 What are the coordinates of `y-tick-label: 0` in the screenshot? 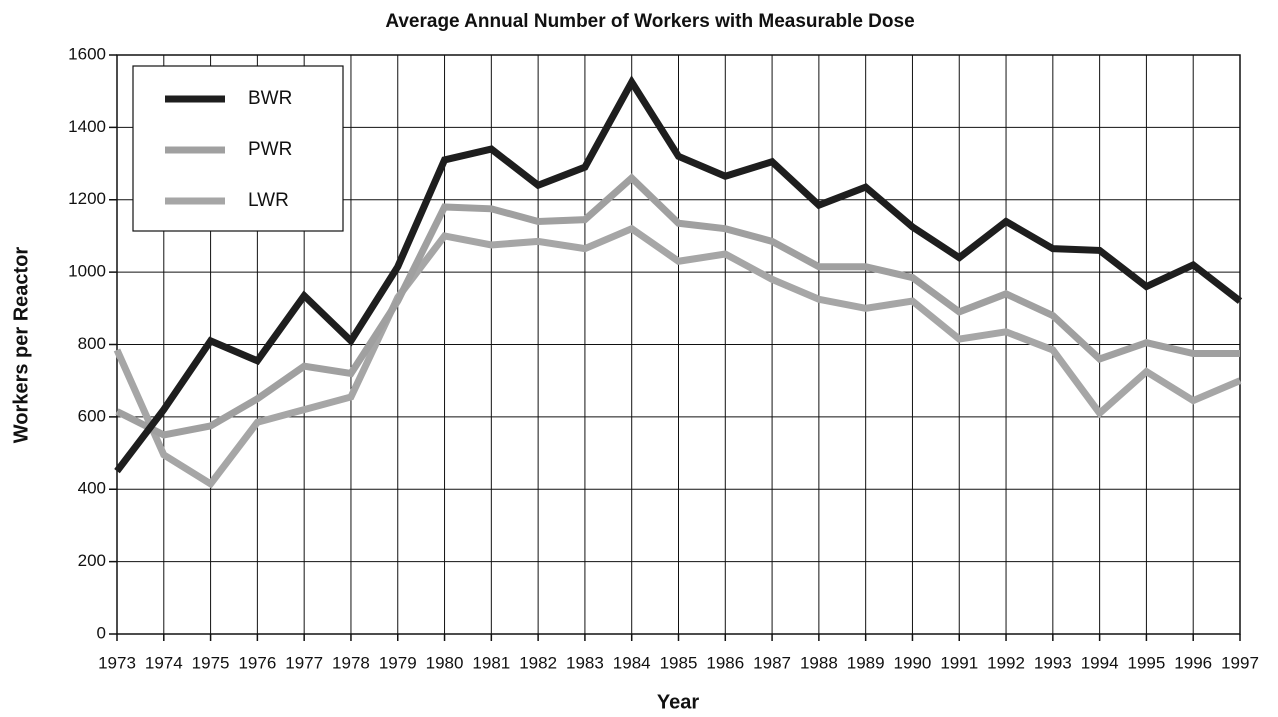 It's located at (101, 632).